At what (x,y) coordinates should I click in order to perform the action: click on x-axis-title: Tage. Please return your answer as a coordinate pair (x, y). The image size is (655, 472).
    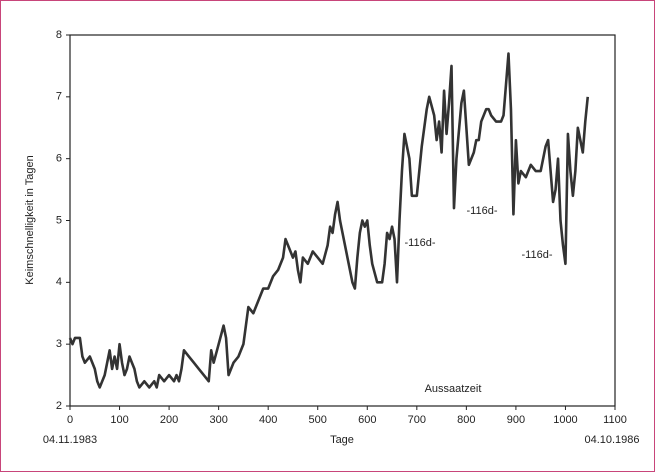
    Looking at the image, I should click on (342, 440).